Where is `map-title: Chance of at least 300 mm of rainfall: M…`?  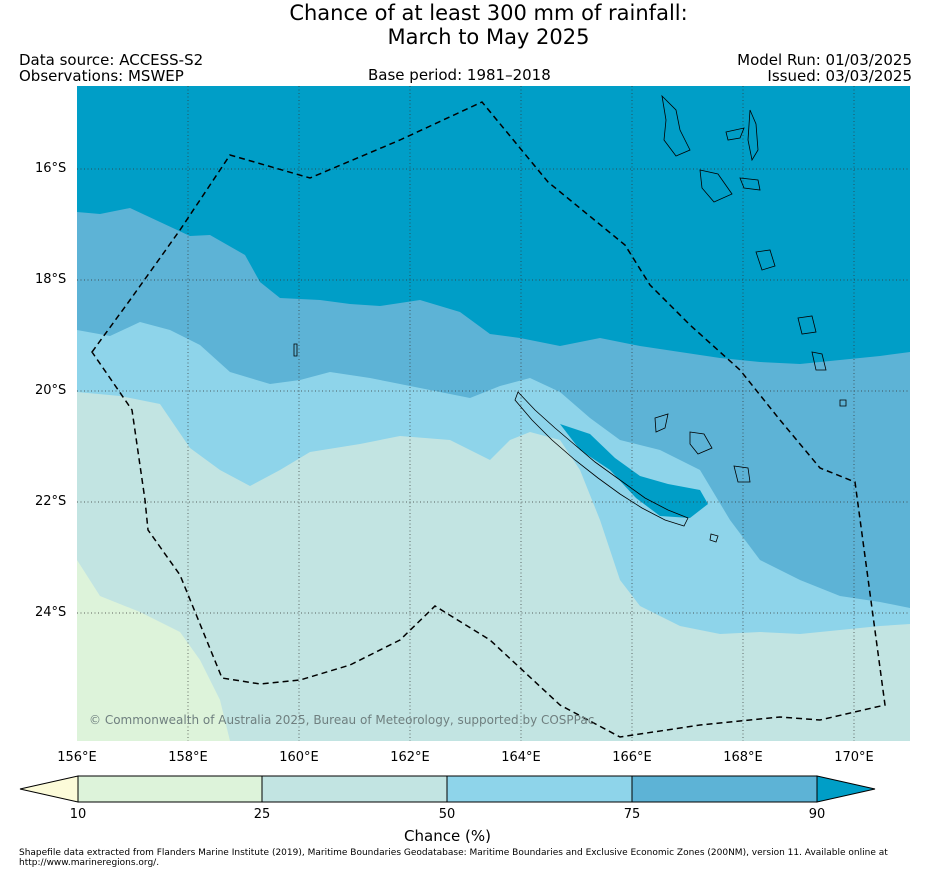 map-title: Chance of at least 300 mm of rainfall: M… is located at coordinates (465, 25).